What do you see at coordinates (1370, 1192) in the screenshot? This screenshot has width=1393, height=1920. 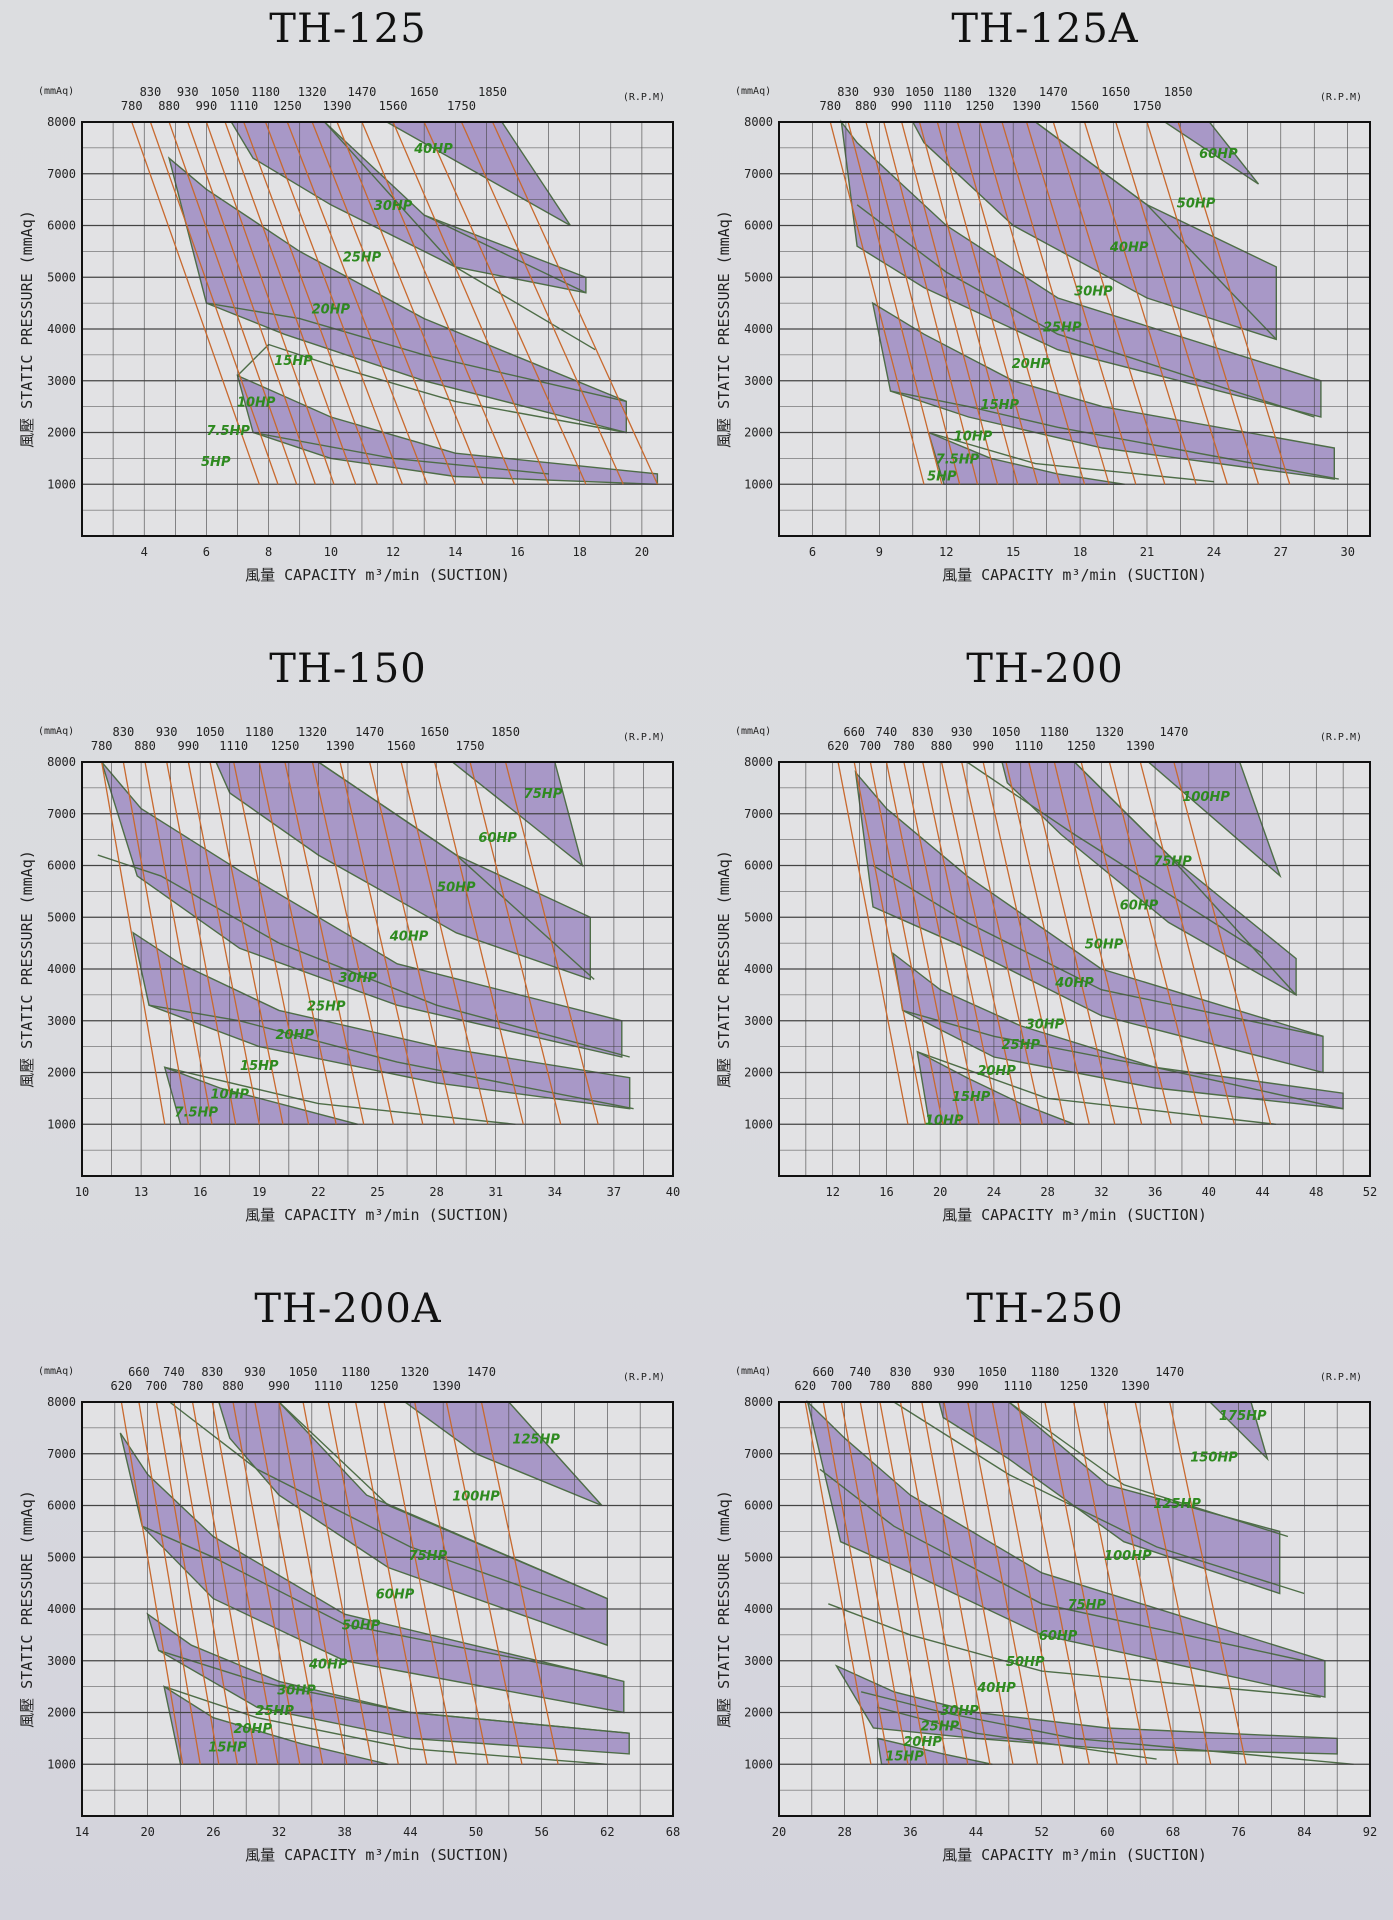 I see `x-tick-label: 52` at bounding box center [1370, 1192].